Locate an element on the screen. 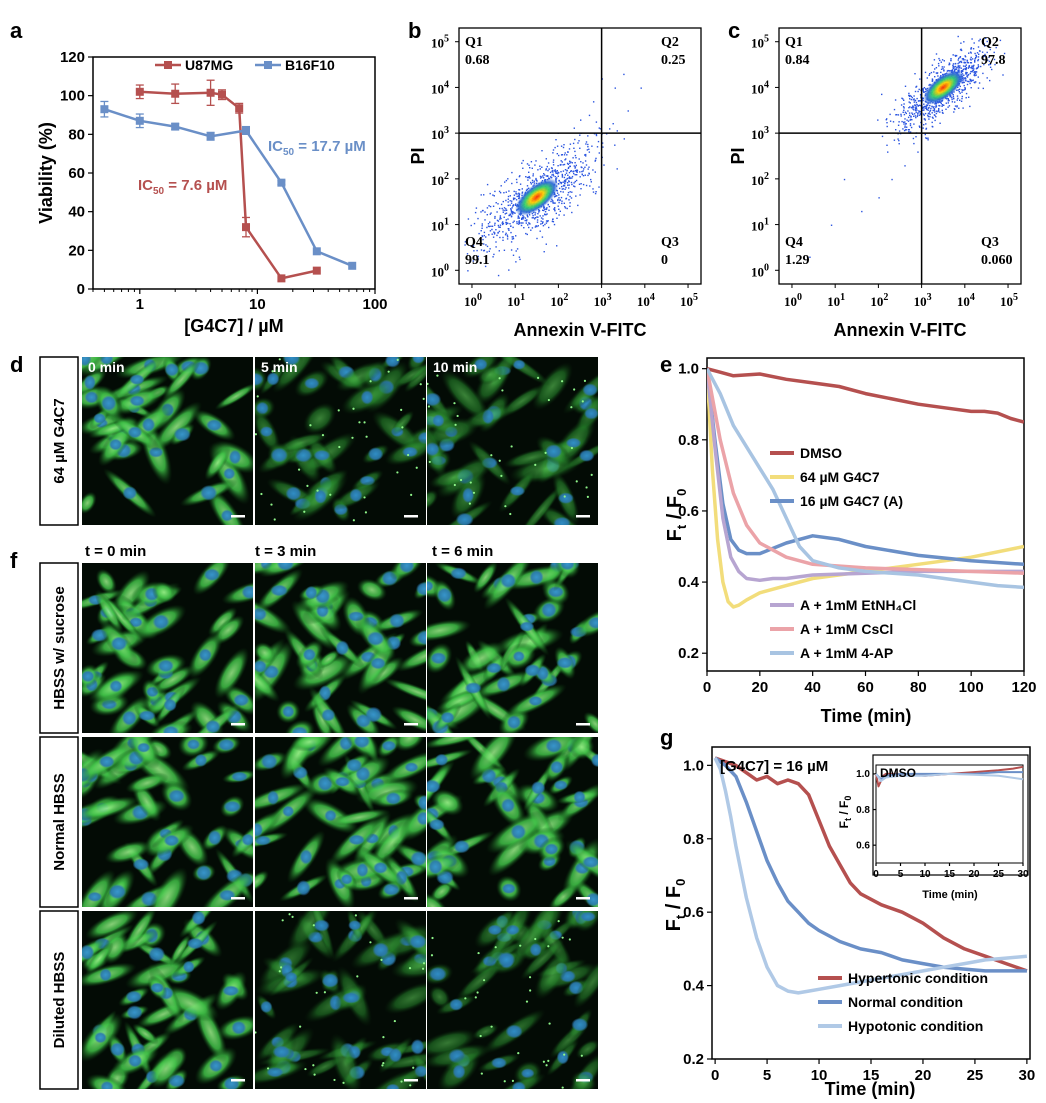  legend-label-e-4: A + 1mM CsCl is located at coordinates (846, 629).